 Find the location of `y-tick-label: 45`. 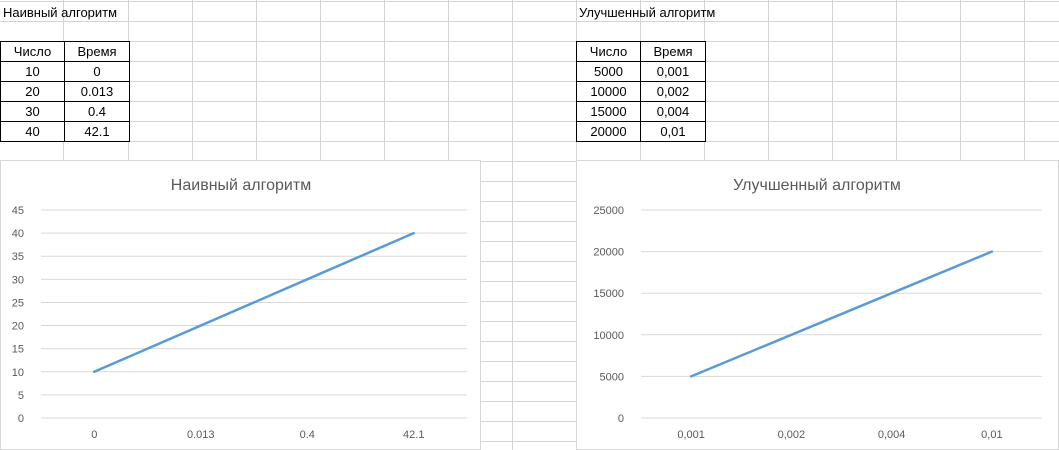

y-tick-label: 45 is located at coordinates (18, 211).